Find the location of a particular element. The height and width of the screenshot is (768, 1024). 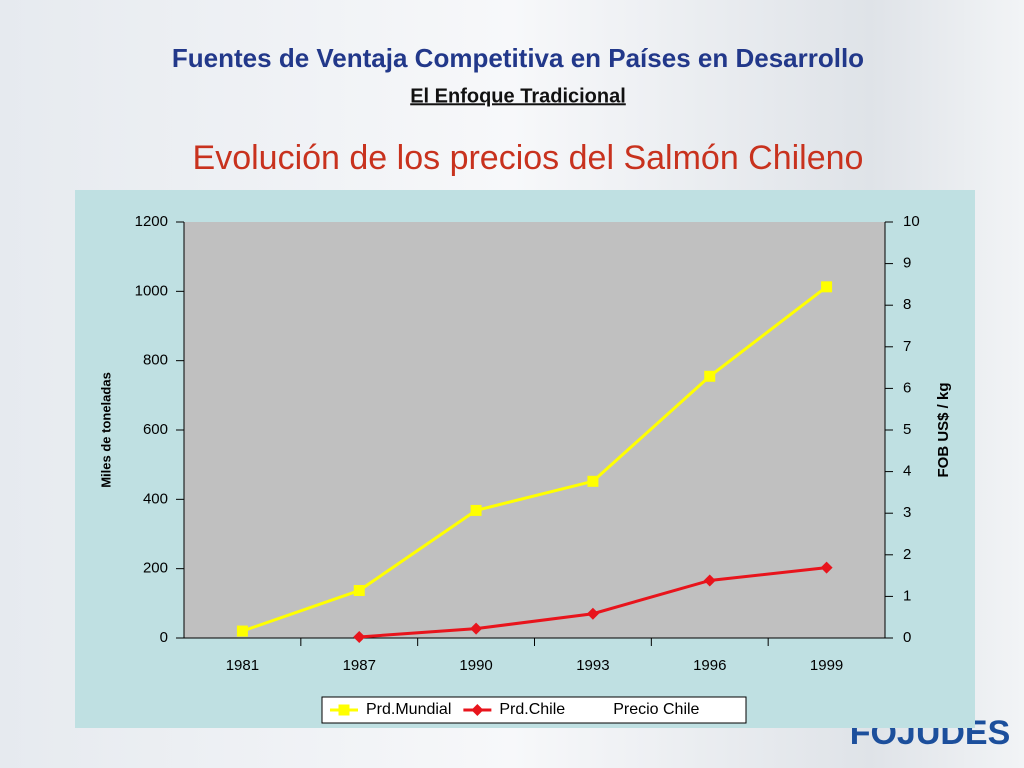

x-tick-label: 1981 is located at coordinates (242, 665).